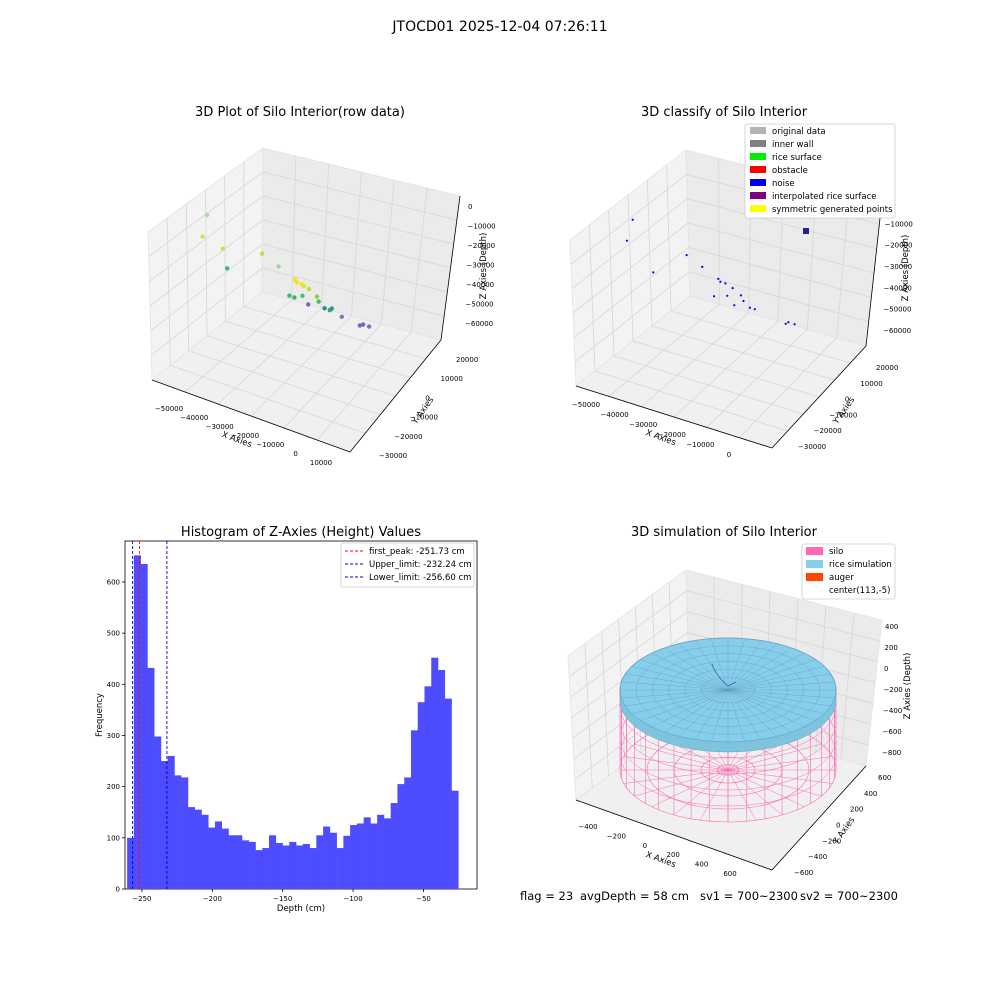 The height and width of the screenshot is (1000, 1000). What do you see at coordinates (499, 27) in the screenshot?
I see `figure-suptitle: JTOCD01 2025-12-04 07:26:11` at bounding box center [499, 27].